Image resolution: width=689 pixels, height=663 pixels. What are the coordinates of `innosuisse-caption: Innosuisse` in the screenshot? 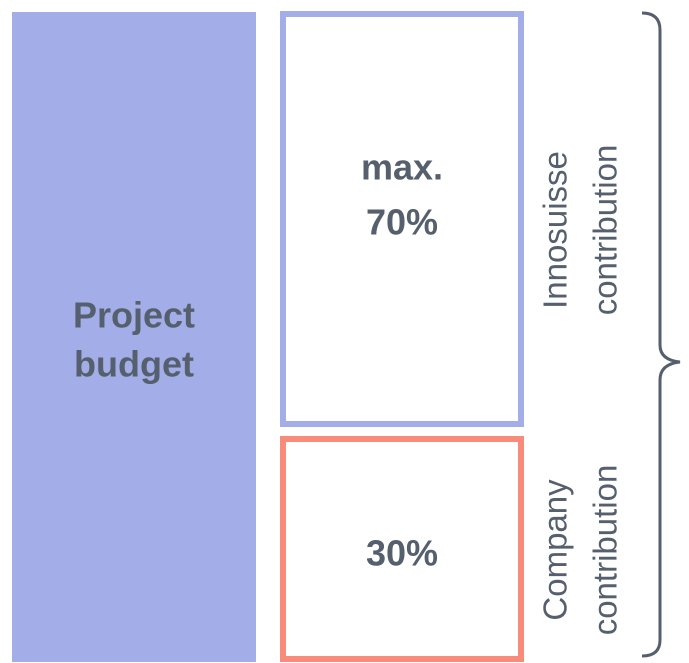 It's located at (555, 230).